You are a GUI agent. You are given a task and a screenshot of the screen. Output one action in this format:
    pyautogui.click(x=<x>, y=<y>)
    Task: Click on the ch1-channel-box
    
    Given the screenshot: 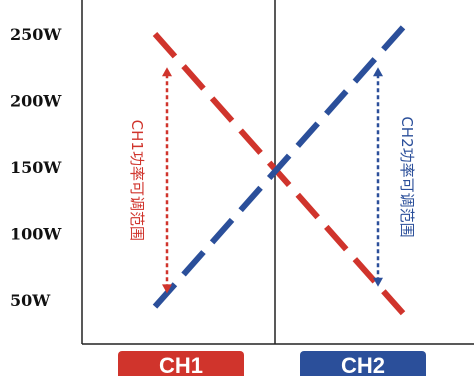 What is the action you would take?
    pyautogui.click(x=181, y=363)
    